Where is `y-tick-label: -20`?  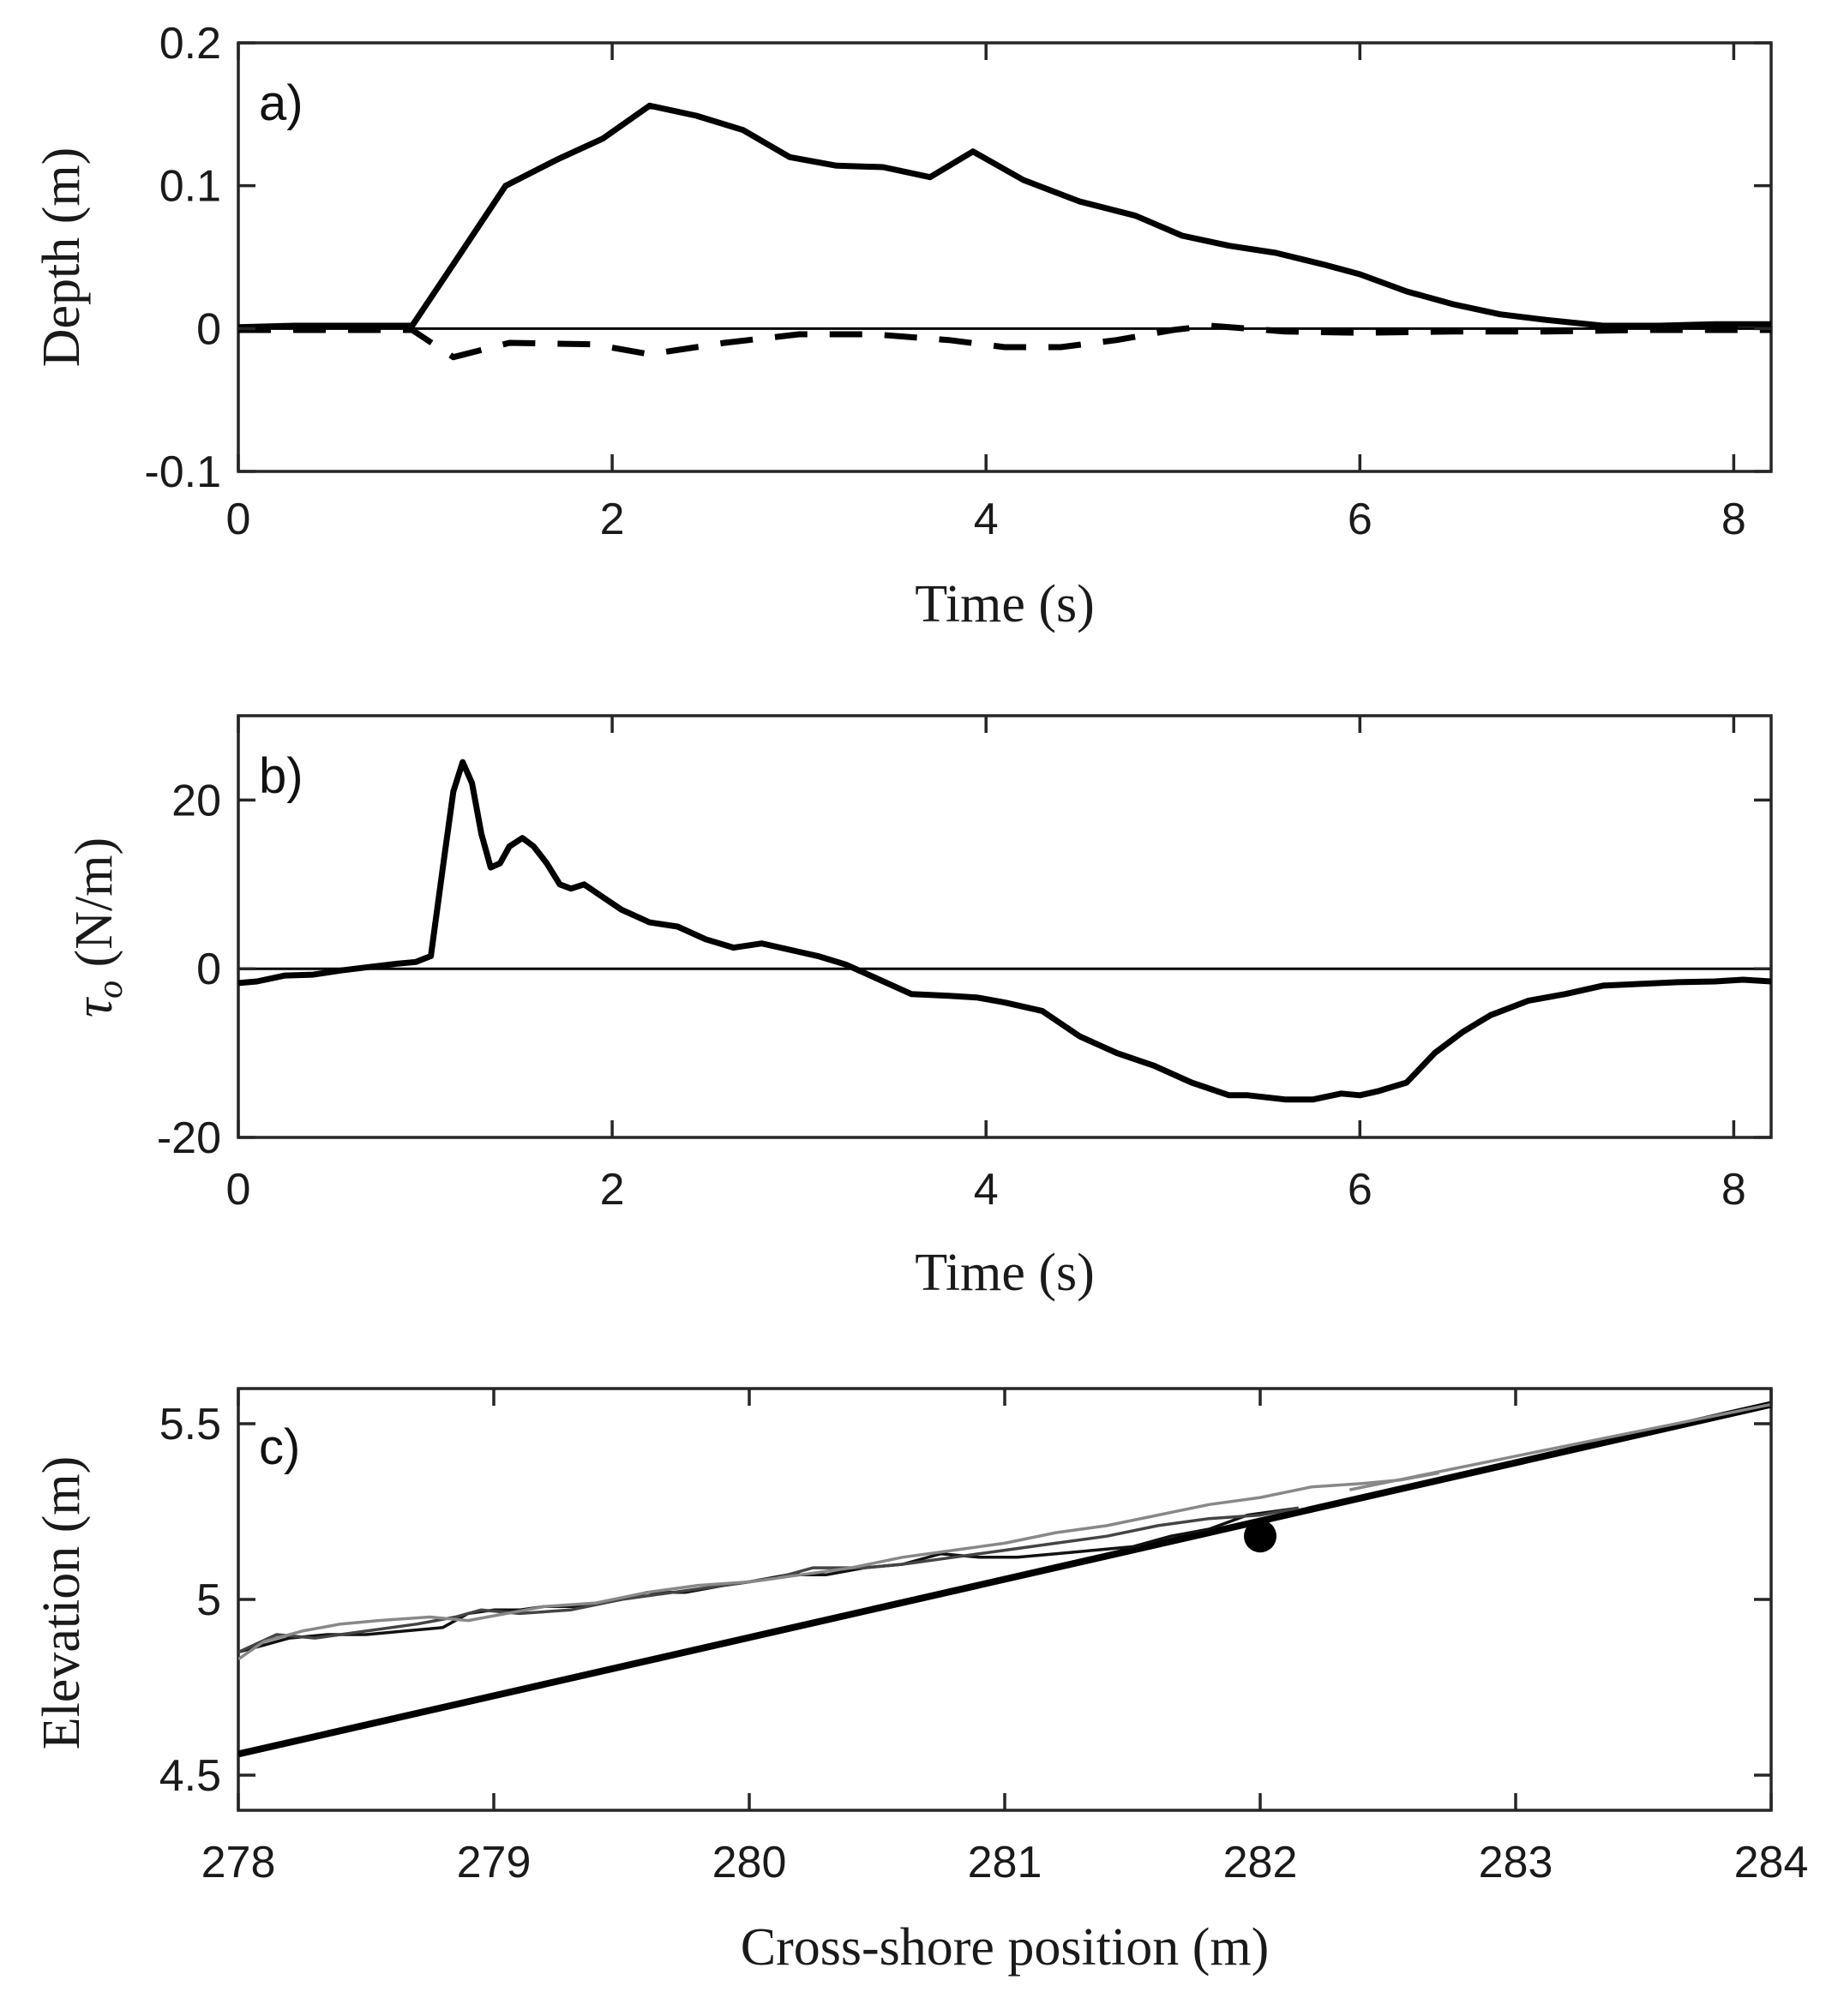 y-tick-label: -20 is located at coordinates (189, 1138).